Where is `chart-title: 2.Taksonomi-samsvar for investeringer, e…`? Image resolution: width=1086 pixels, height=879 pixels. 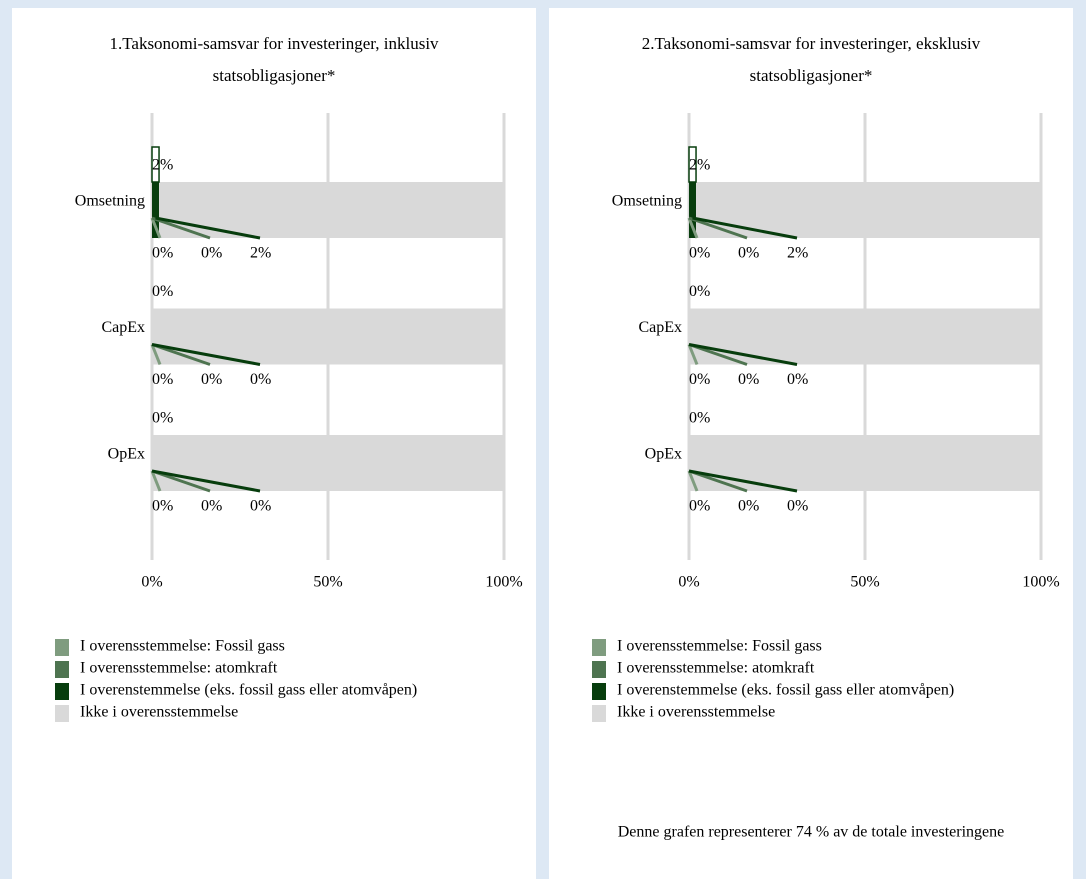 chart-title: 2.Taksonomi-samsvar for investeringer, e… is located at coordinates (811, 59).